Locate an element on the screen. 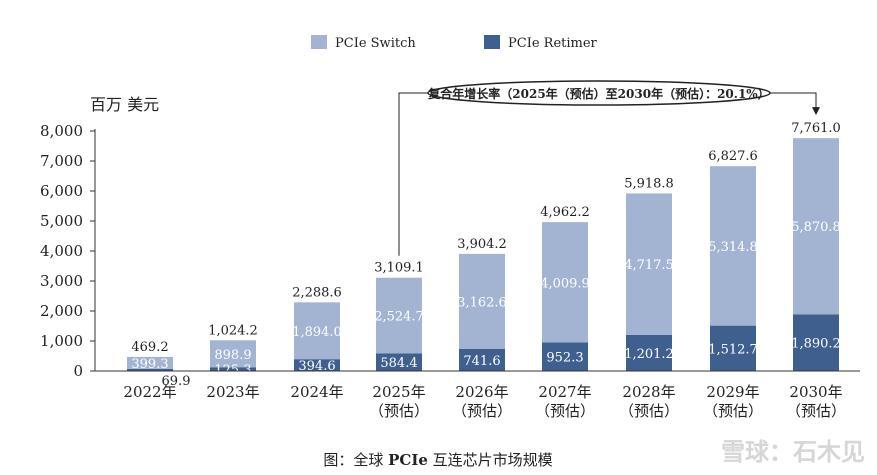 Image resolution: width=877 pixels, height=475 pixels. bar-switch-label: 5,870.8 is located at coordinates (816, 227).